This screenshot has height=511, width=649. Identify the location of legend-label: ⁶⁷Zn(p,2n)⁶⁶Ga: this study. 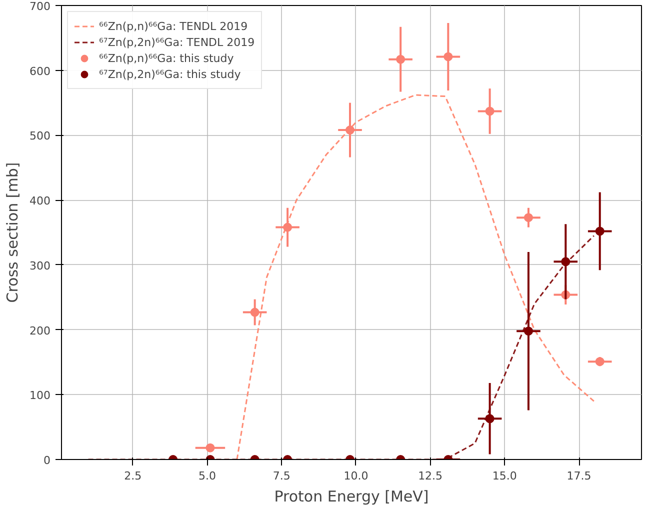
(170, 74).